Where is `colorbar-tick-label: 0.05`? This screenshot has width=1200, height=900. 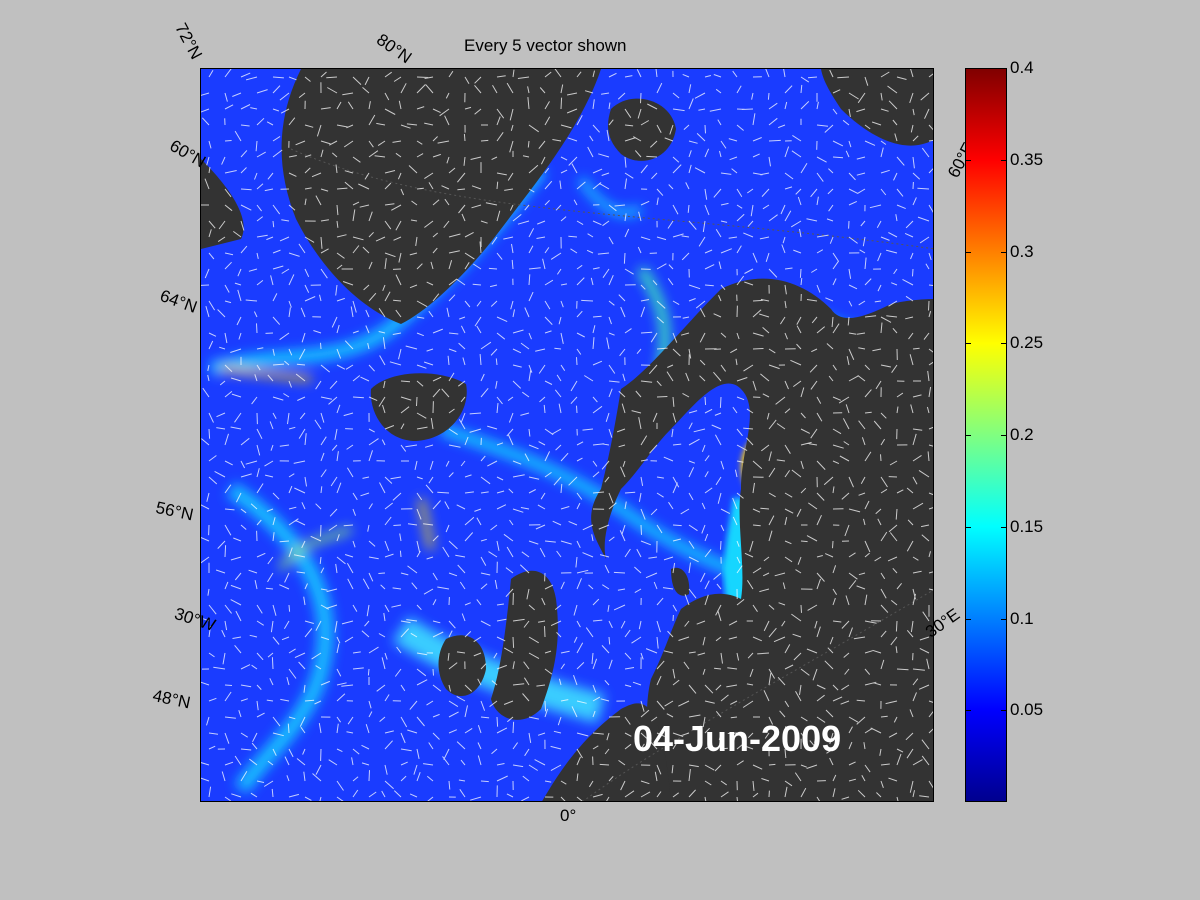
colorbar-tick-label: 0.05 is located at coordinates (1027, 710).